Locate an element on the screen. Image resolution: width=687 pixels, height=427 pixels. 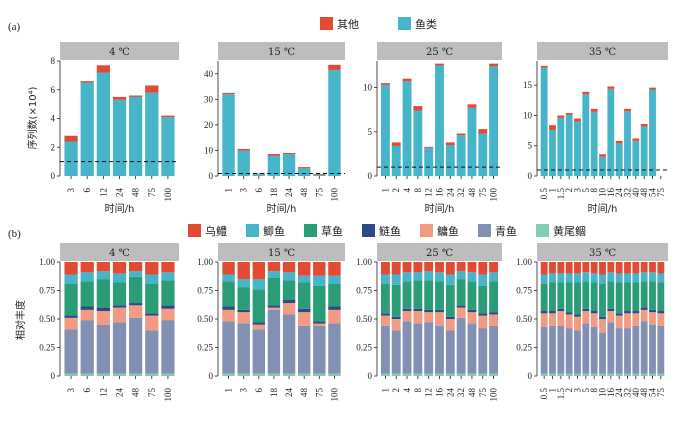
x-tick-label: 100 is located at coordinates (494, 195).